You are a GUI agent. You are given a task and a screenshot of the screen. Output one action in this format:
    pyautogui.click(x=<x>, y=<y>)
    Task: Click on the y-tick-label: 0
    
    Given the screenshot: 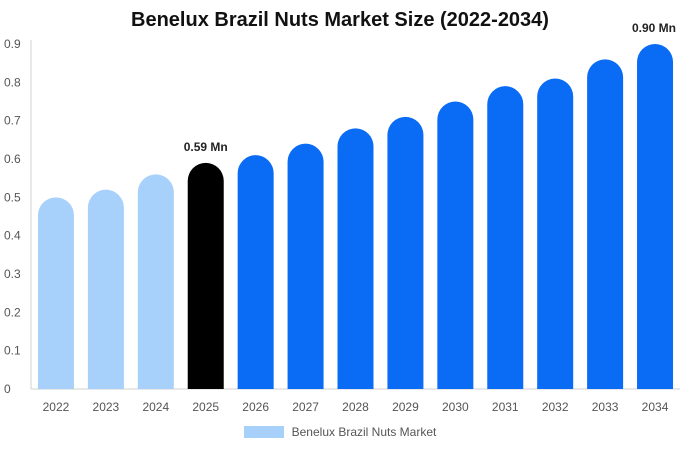 What is the action you would take?
    pyautogui.click(x=7, y=389)
    